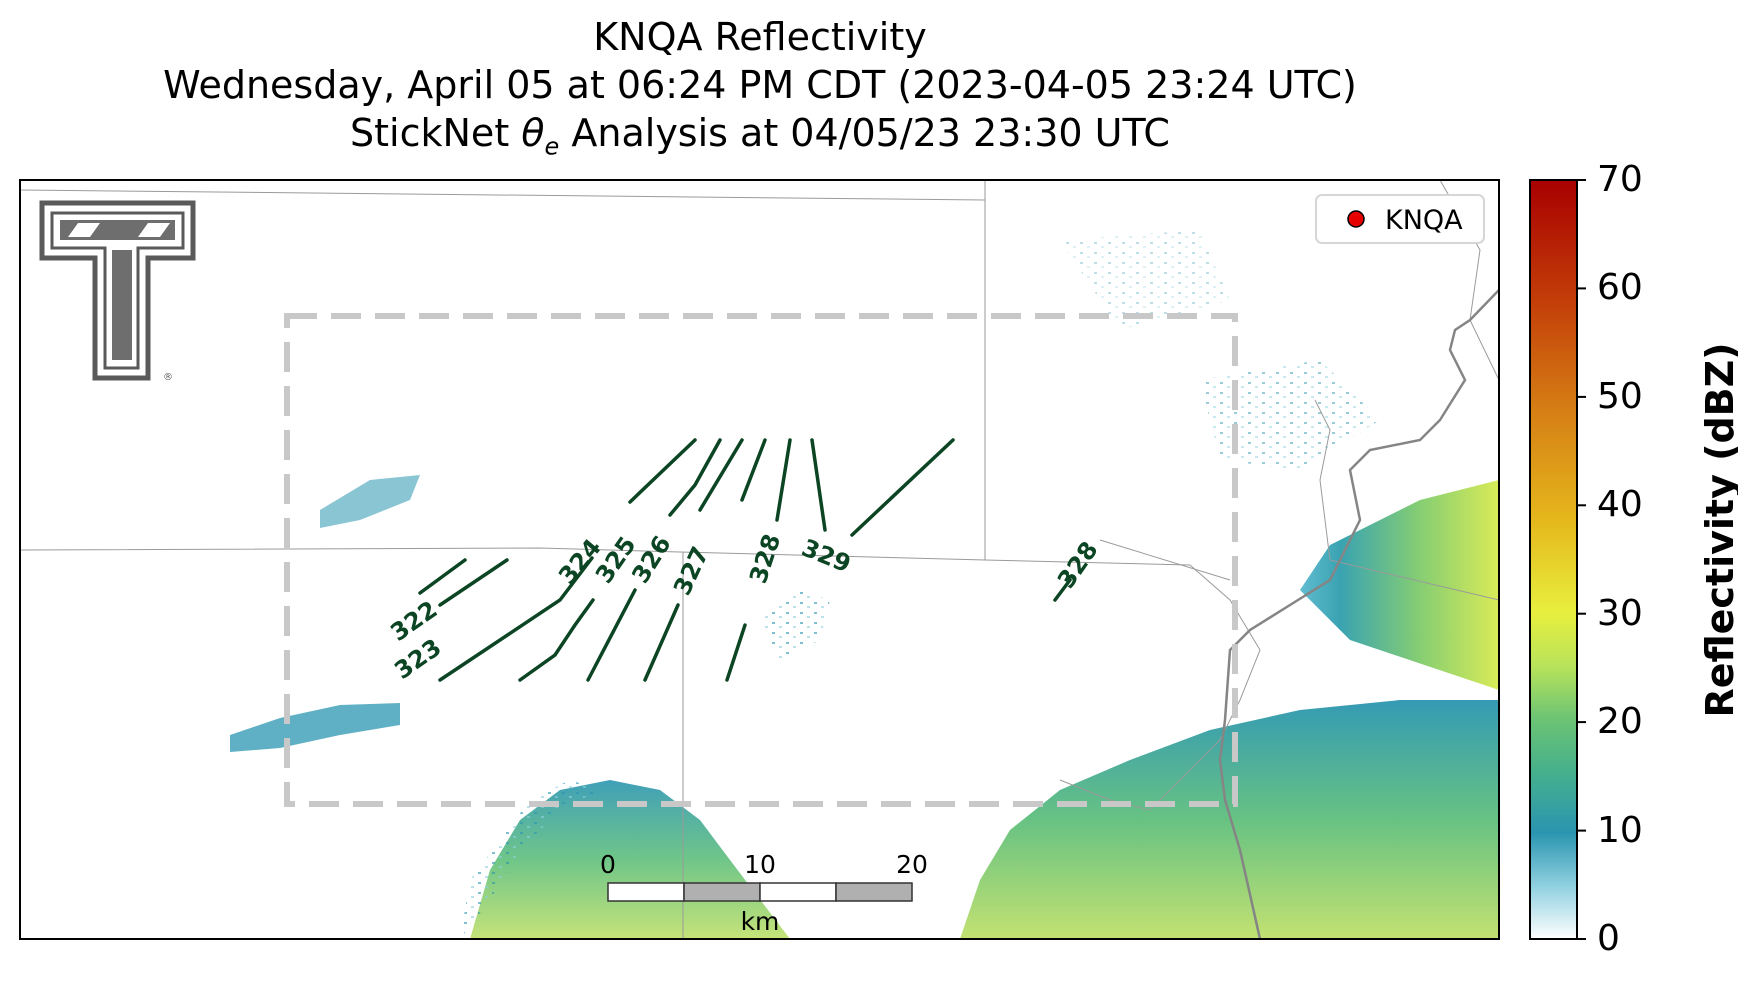  Describe the element at coordinates (1608, 938) in the screenshot. I see `colorbar-tick-0: 0` at that location.